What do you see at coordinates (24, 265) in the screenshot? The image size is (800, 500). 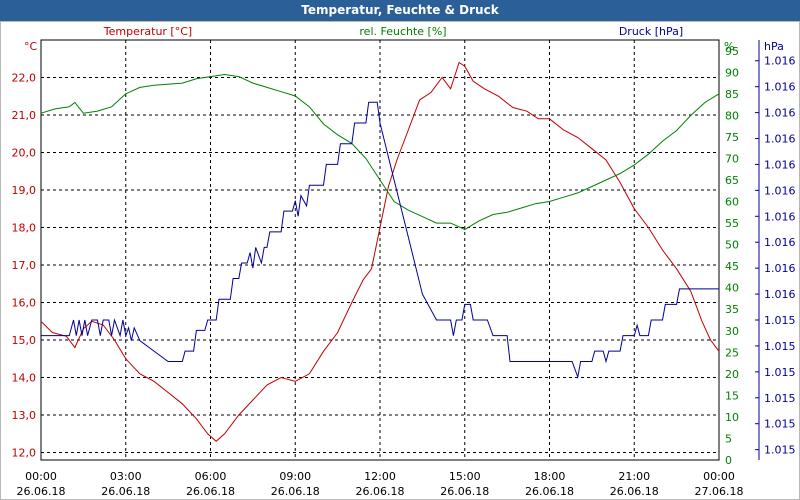 I see `temperature-tick-label: 17,0` at bounding box center [24, 265].